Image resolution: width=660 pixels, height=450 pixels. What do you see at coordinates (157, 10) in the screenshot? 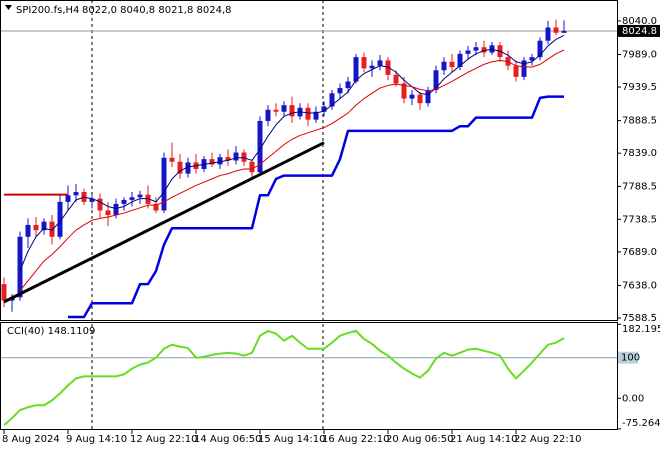
I see `ohlc-readout: 8022,0 8040,8 8021,8 8024,8` at bounding box center [157, 10].